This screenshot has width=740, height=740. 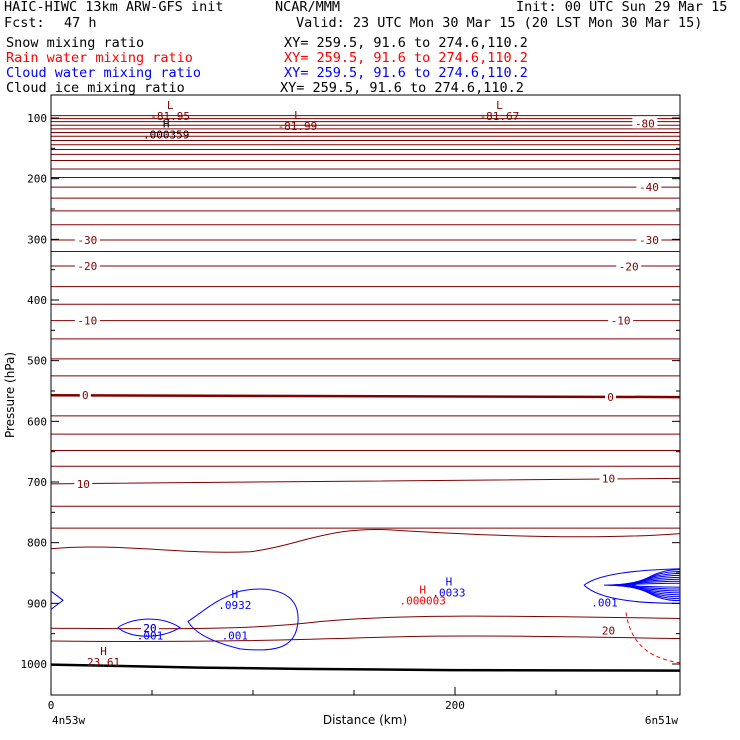 I want to click on y-tick-label: 400, so click(x=37, y=300).